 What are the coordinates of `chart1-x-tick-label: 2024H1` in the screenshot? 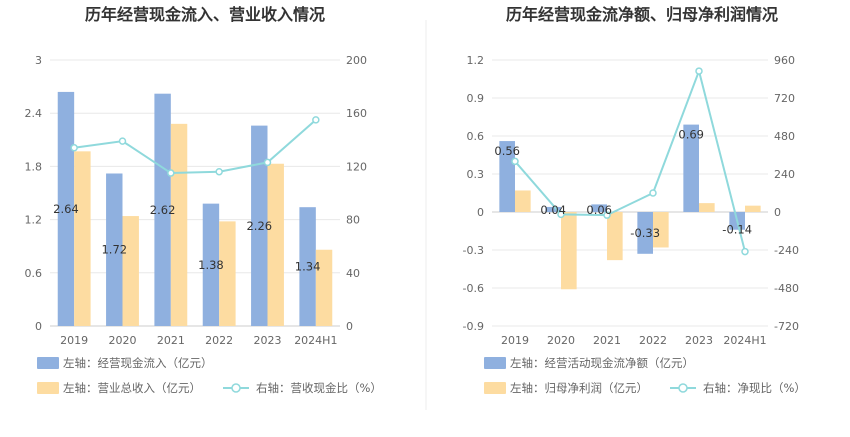 It's located at (315, 340).